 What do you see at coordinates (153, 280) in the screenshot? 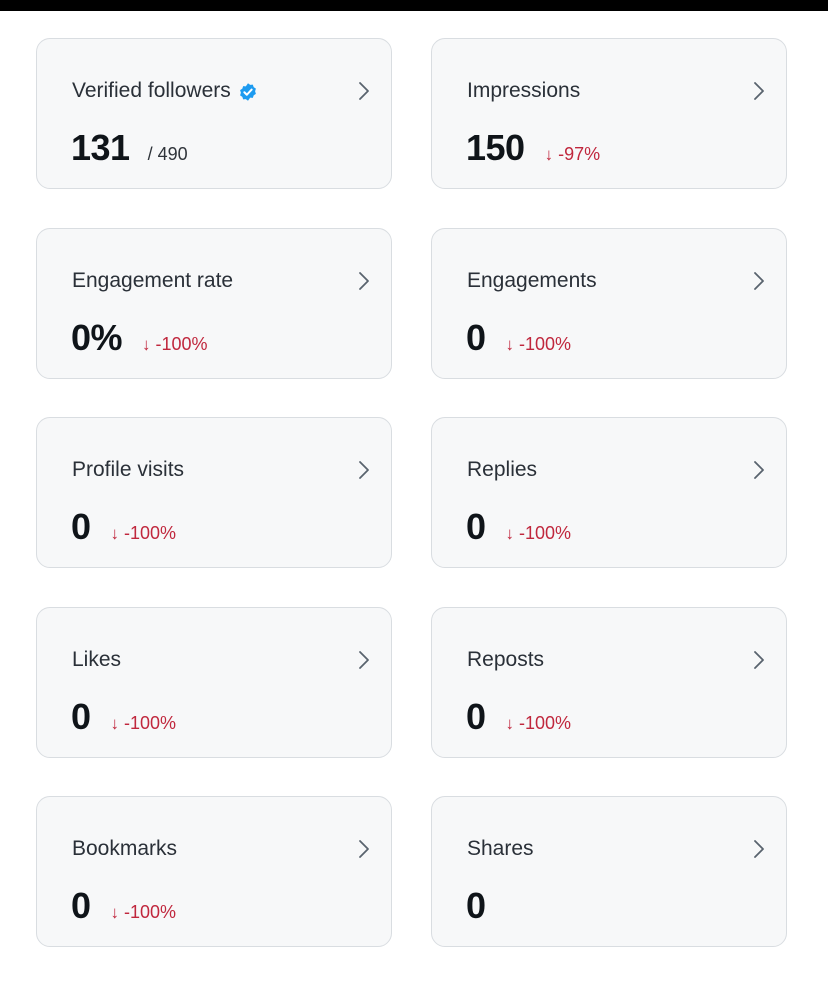
I see `card-title: Engagement rate` at bounding box center [153, 280].